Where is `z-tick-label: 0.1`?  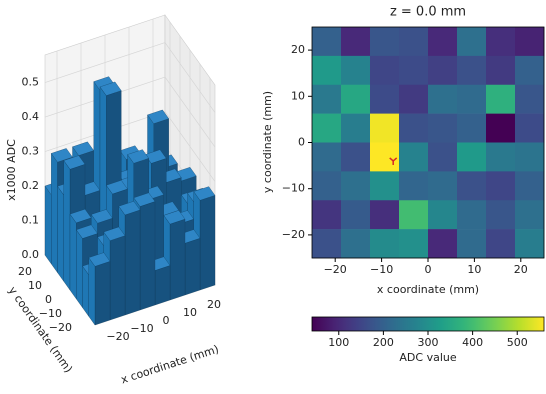
z-tick-label: 0.1 is located at coordinates (31, 220).